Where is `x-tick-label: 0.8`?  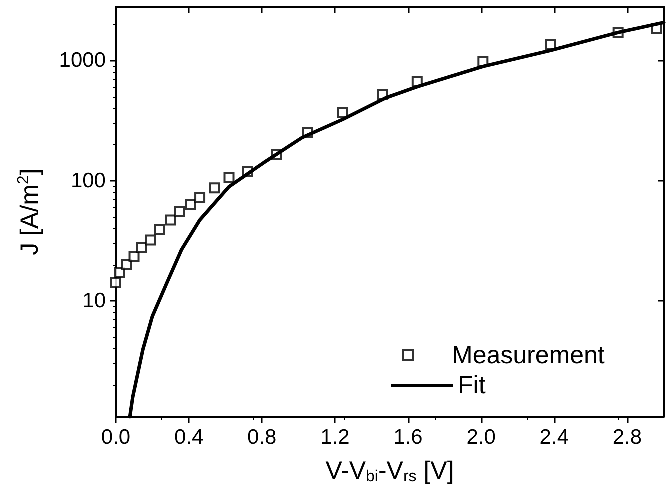 x-tick-label: 0.8 is located at coordinates (262, 437).